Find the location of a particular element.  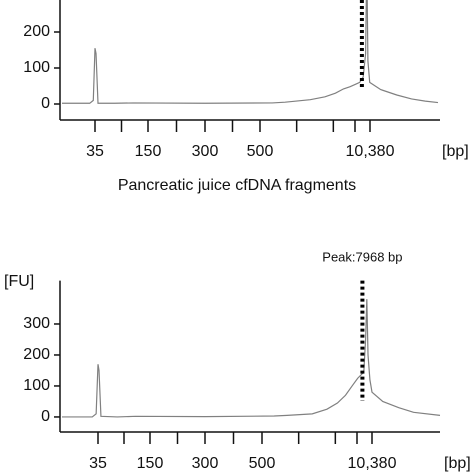

y-label: [FU] is located at coordinates (19, 281).